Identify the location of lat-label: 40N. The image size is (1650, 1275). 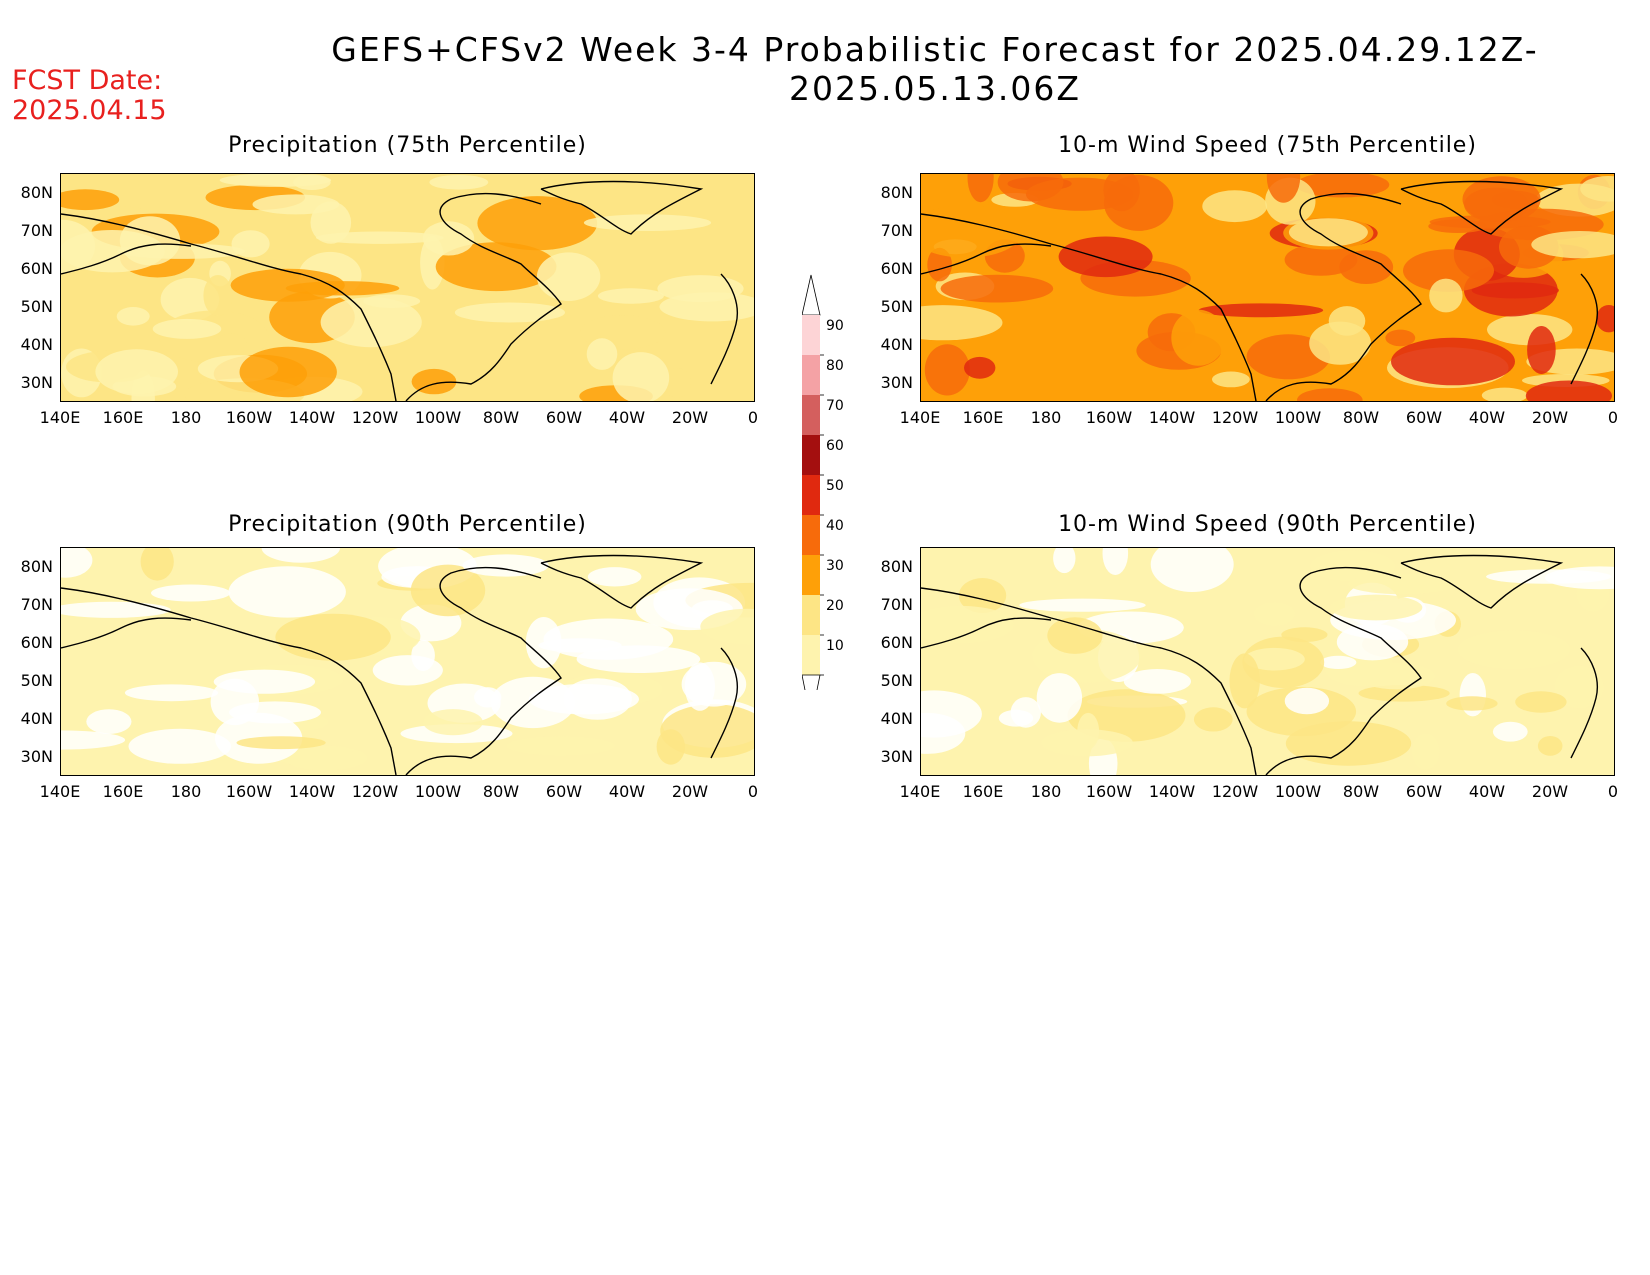
(896, 718).